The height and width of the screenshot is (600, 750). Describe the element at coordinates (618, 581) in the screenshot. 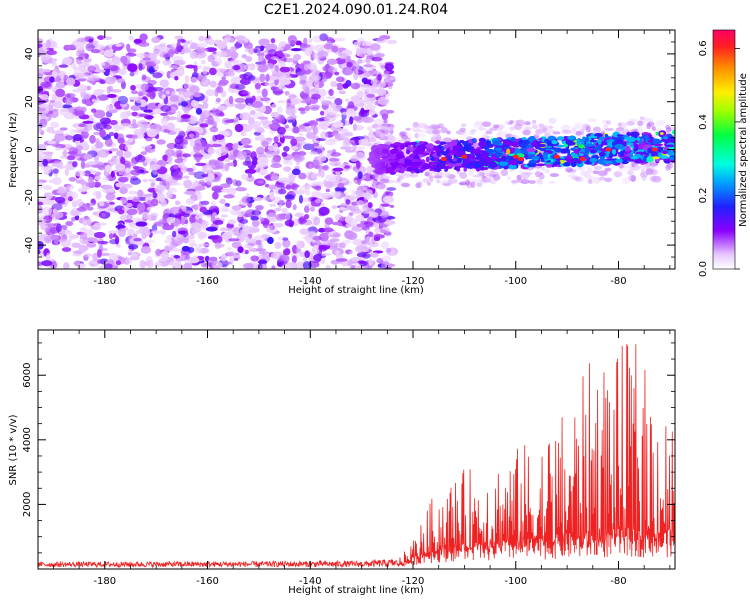

I see `x-tick-label: -80` at that location.